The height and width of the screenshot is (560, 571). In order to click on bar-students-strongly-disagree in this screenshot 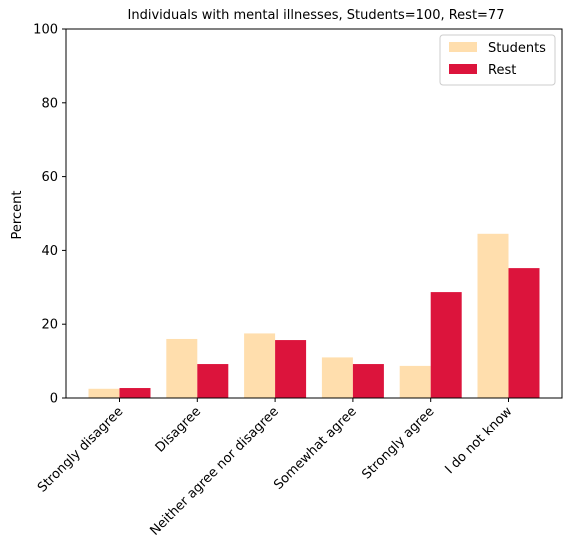, I will do `click(104, 393)`.